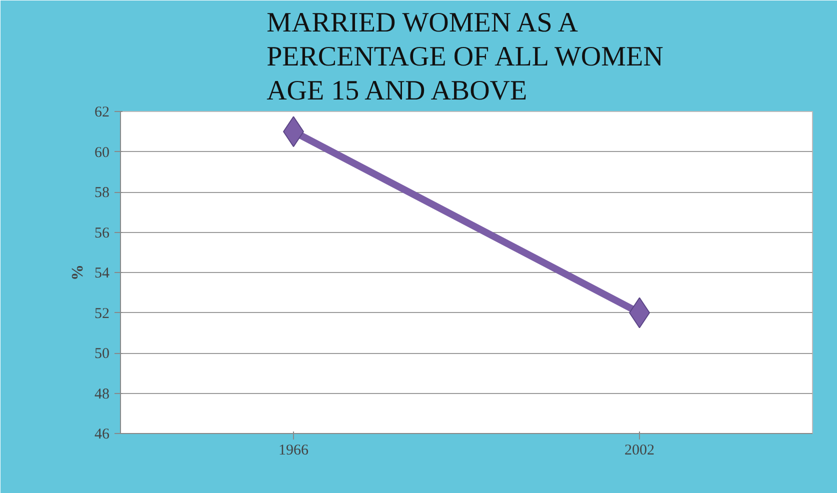 The image size is (837, 493). What do you see at coordinates (102, 193) in the screenshot?
I see `y-tick-label: 58` at bounding box center [102, 193].